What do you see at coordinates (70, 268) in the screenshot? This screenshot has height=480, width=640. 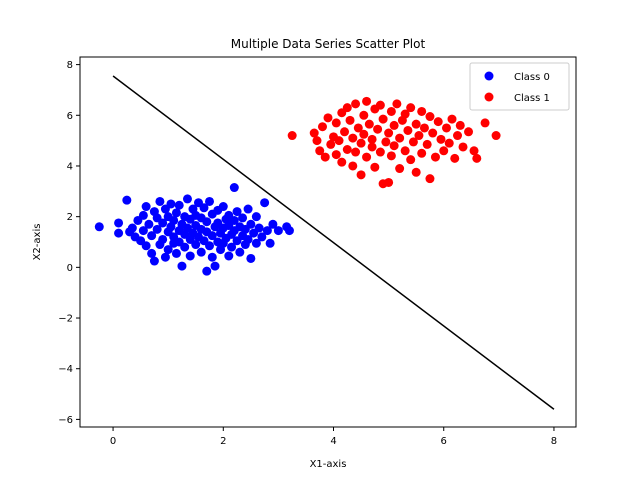 I see `y-tick-label: 0` at bounding box center [70, 268].